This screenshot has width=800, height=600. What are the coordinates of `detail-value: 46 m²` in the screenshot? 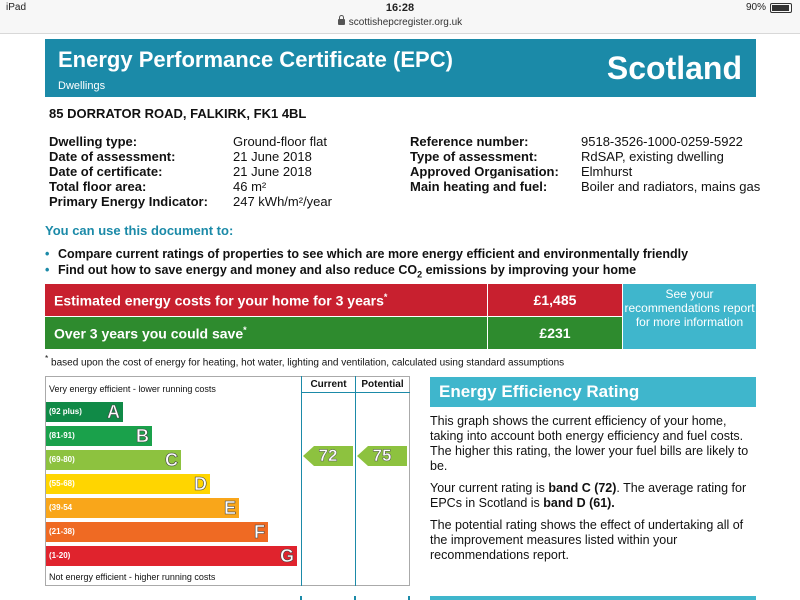 It's located at (250, 186).